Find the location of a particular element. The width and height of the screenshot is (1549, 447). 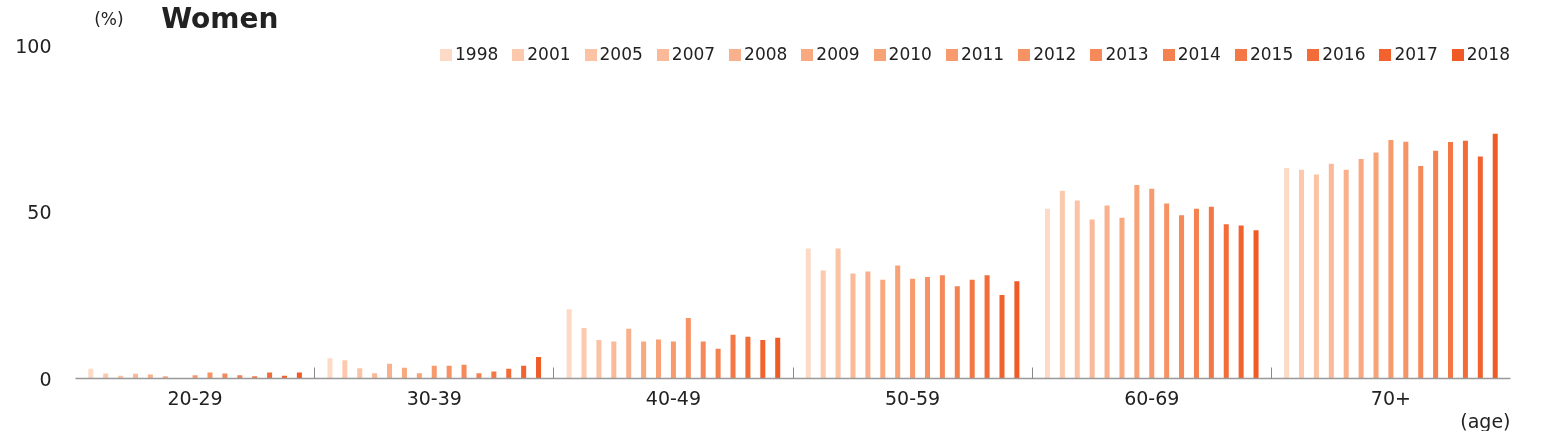

x-axis-title: (age) is located at coordinates (1485, 420).